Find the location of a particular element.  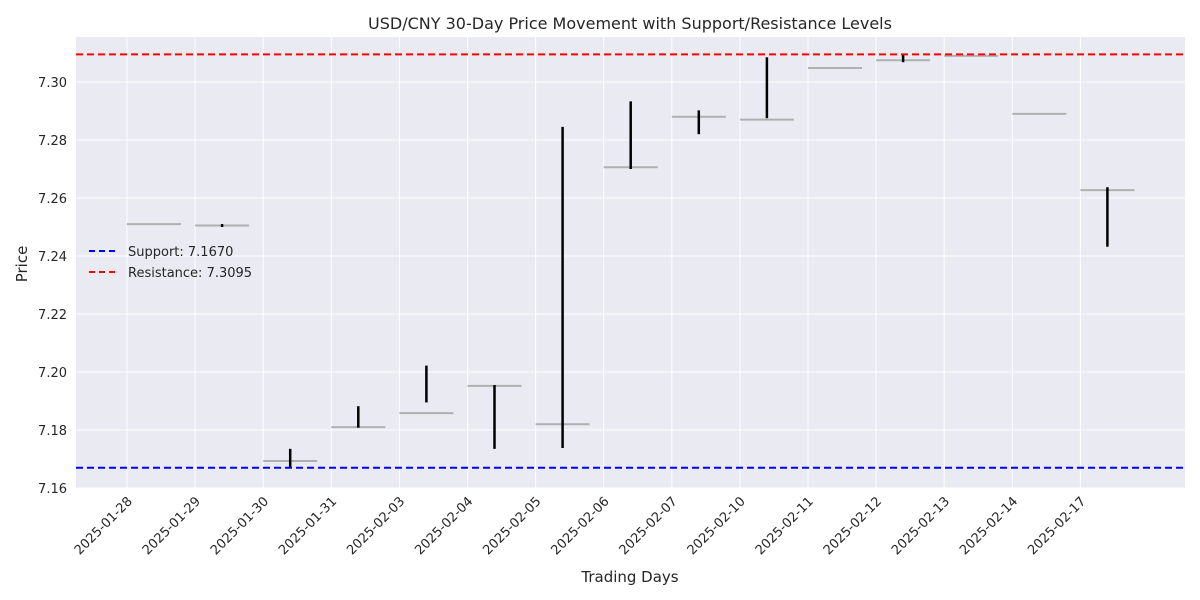

x-tick-label: 2025-01-28 is located at coordinates (104, 526).